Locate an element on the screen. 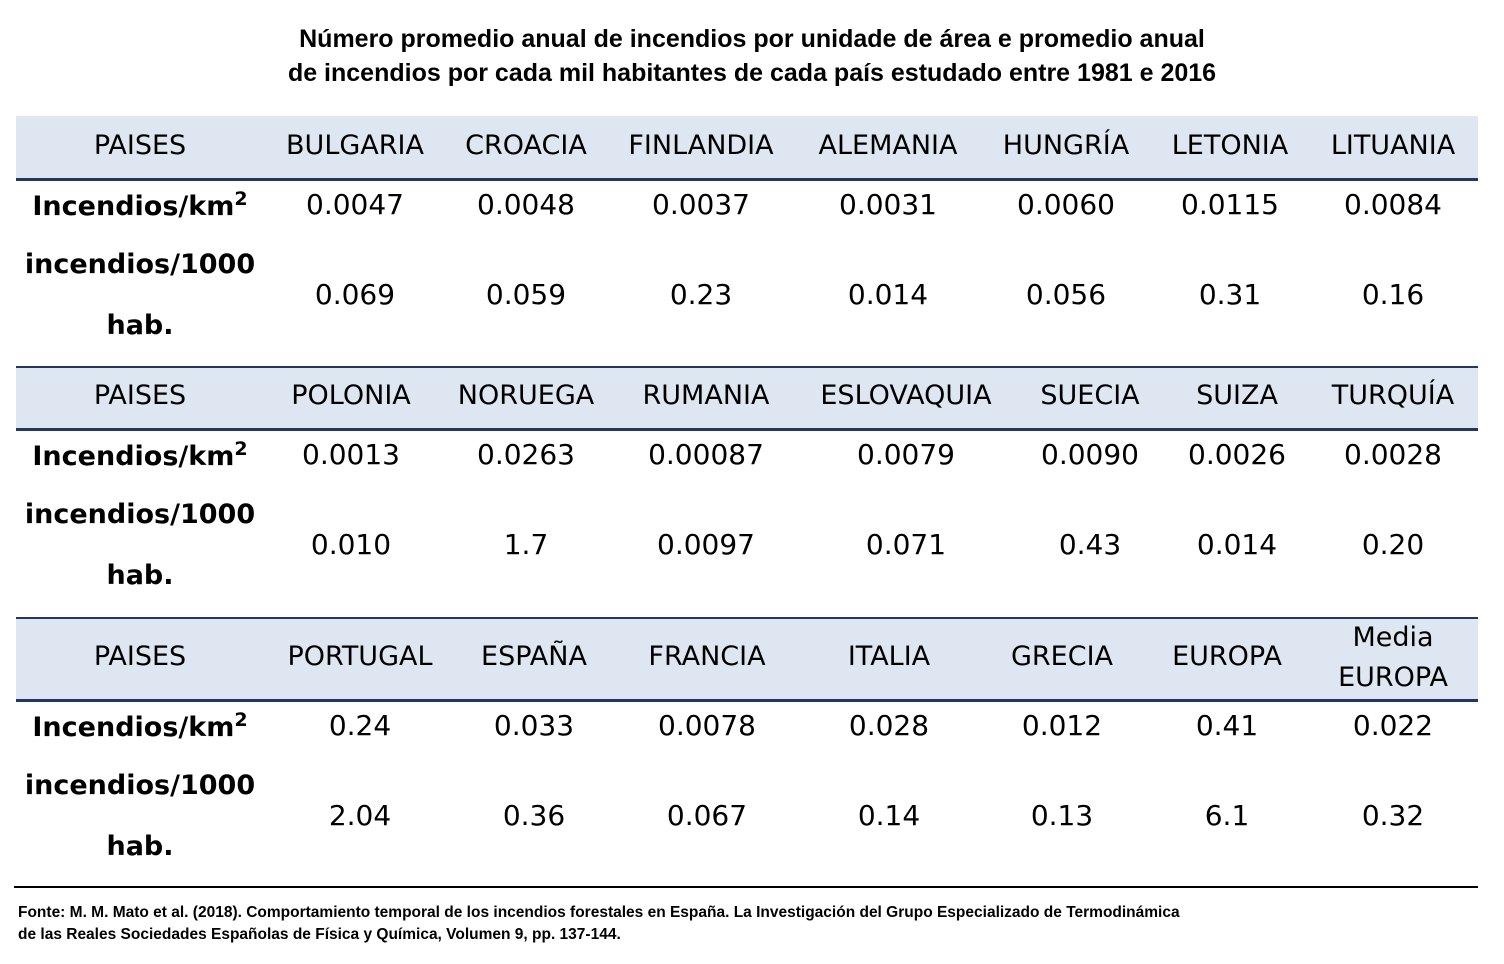 The image size is (1504, 964). value-per-1000: 0.16 is located at coordinates (1393, 294).